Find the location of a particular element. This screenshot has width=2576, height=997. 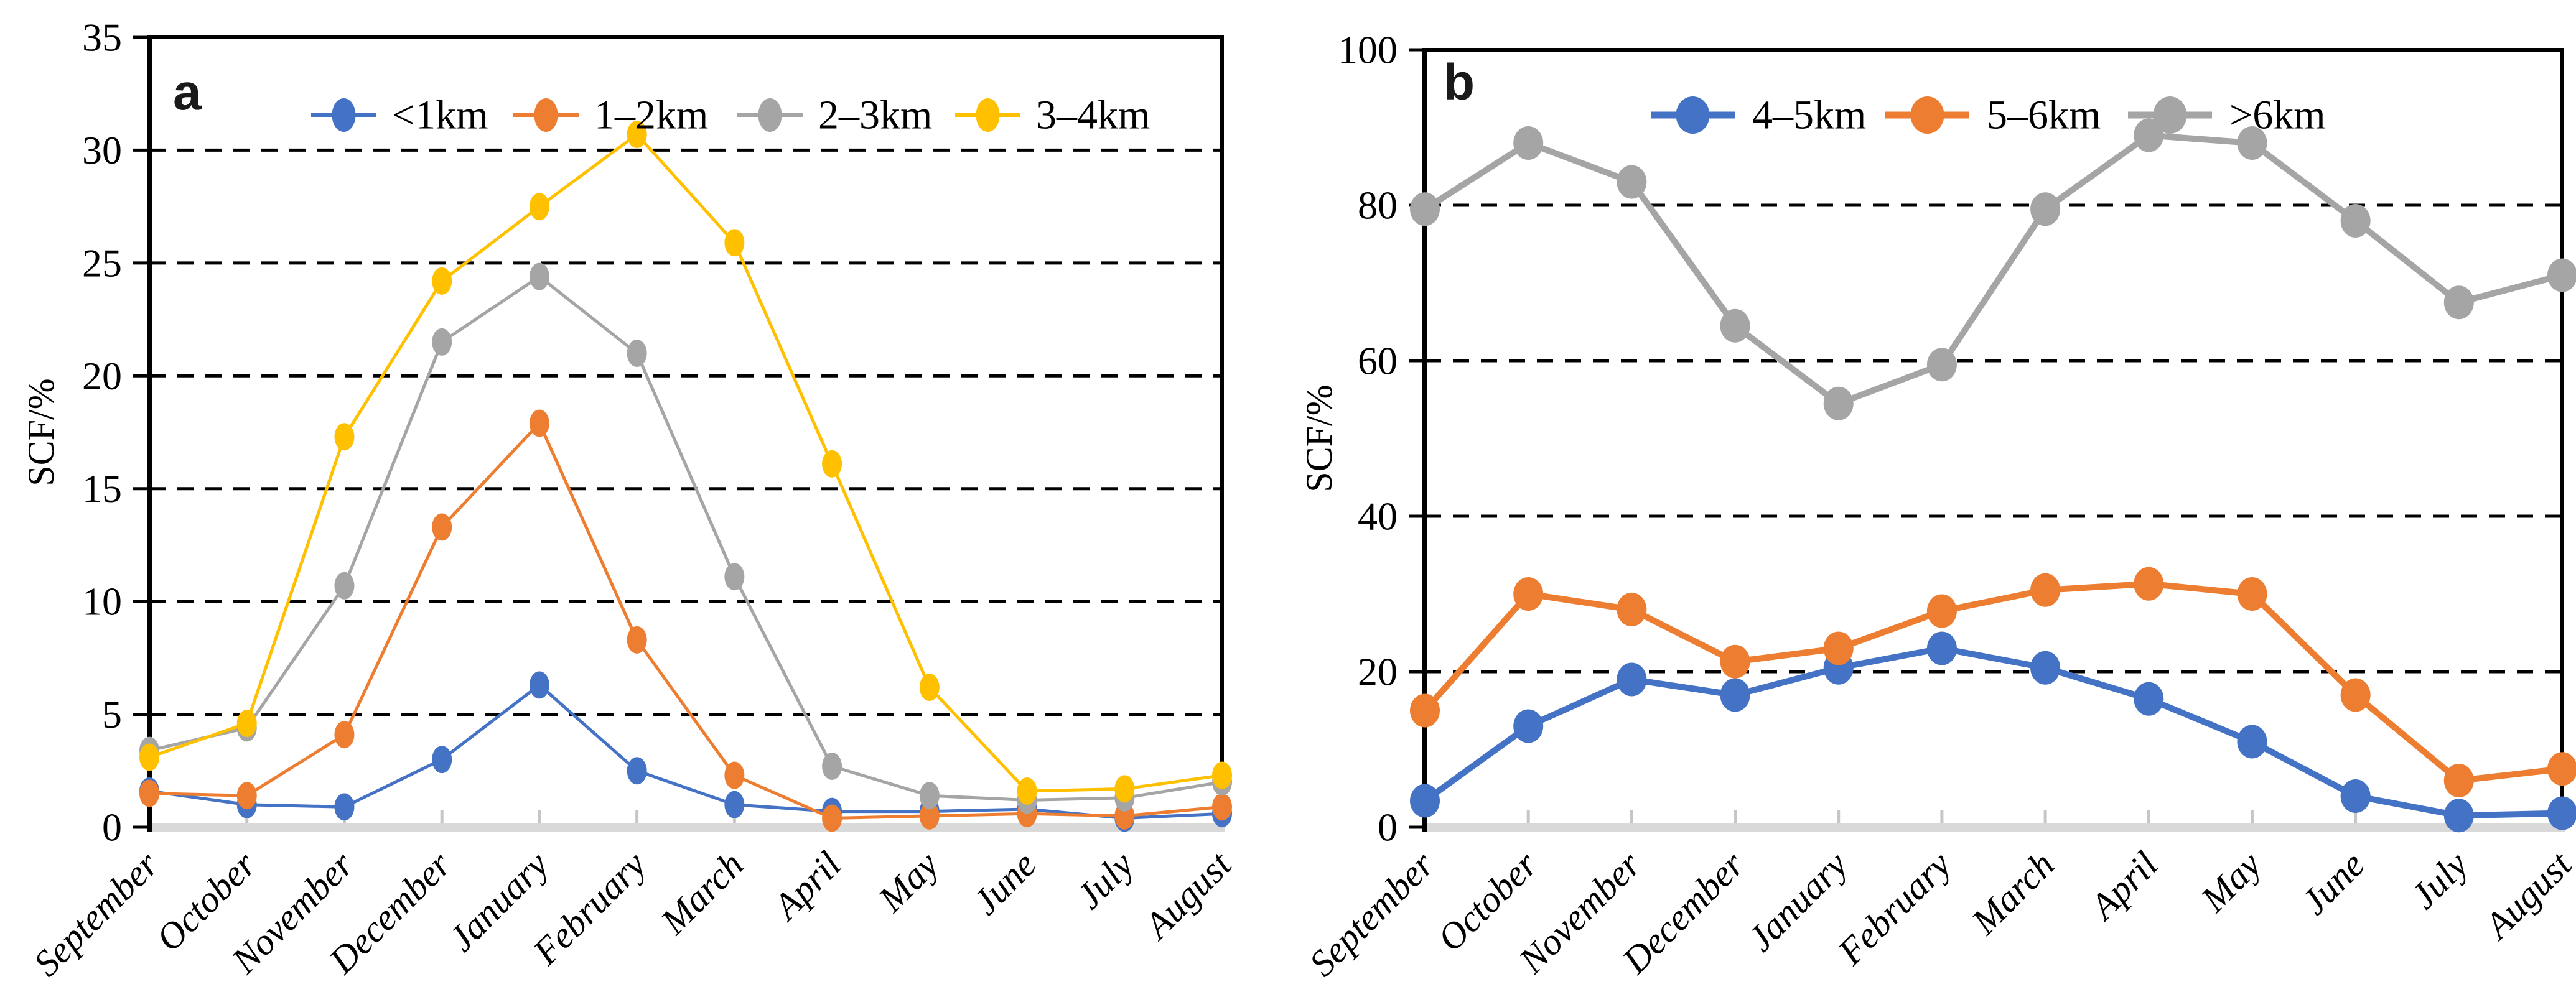

x-tick-label: February is located at coordinates (1894, 908).